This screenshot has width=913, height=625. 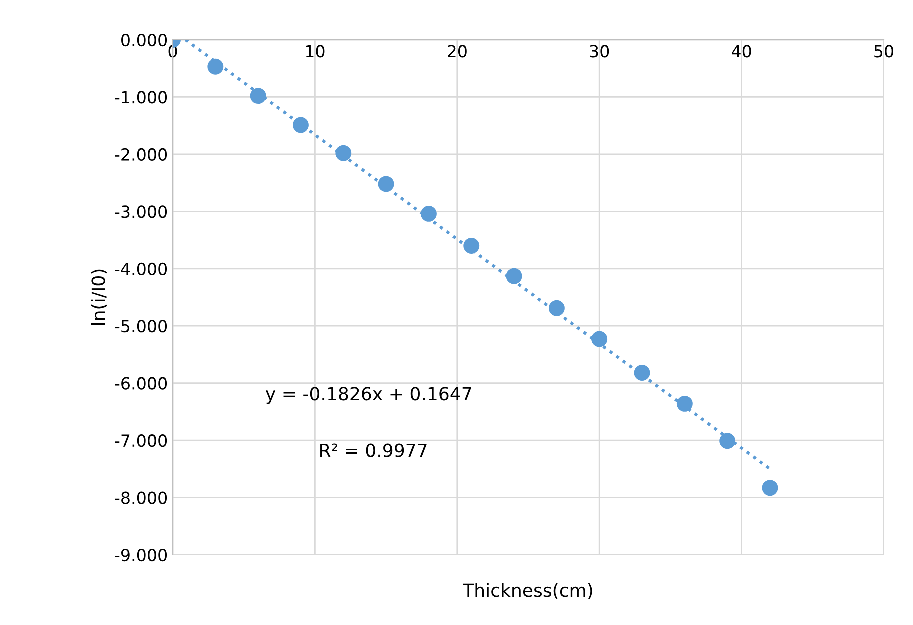 I want to click on y-tick-label: -8.000, so click(x=141, y=498).